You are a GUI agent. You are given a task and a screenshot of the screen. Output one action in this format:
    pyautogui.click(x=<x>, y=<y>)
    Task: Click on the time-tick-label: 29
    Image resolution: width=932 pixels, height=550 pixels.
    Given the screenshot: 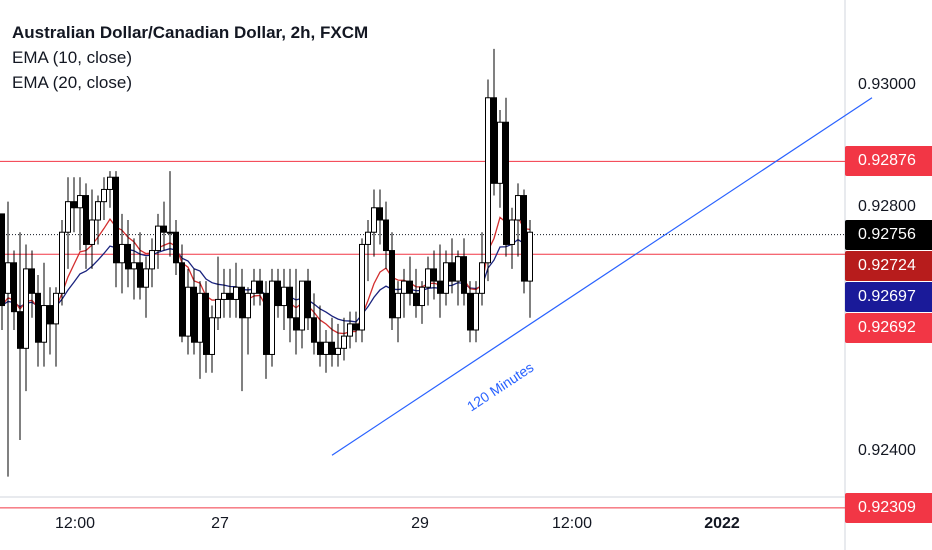 What is the action you would take?
    pyautogui.click(x=420, y=523)
    